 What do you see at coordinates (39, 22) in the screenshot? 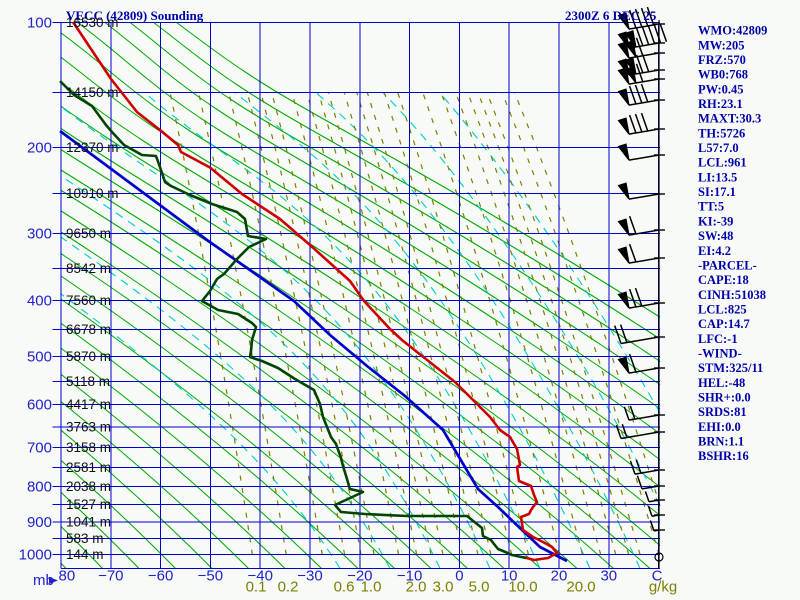
I see `svg-text: 100` at bounding box center [39, 22].